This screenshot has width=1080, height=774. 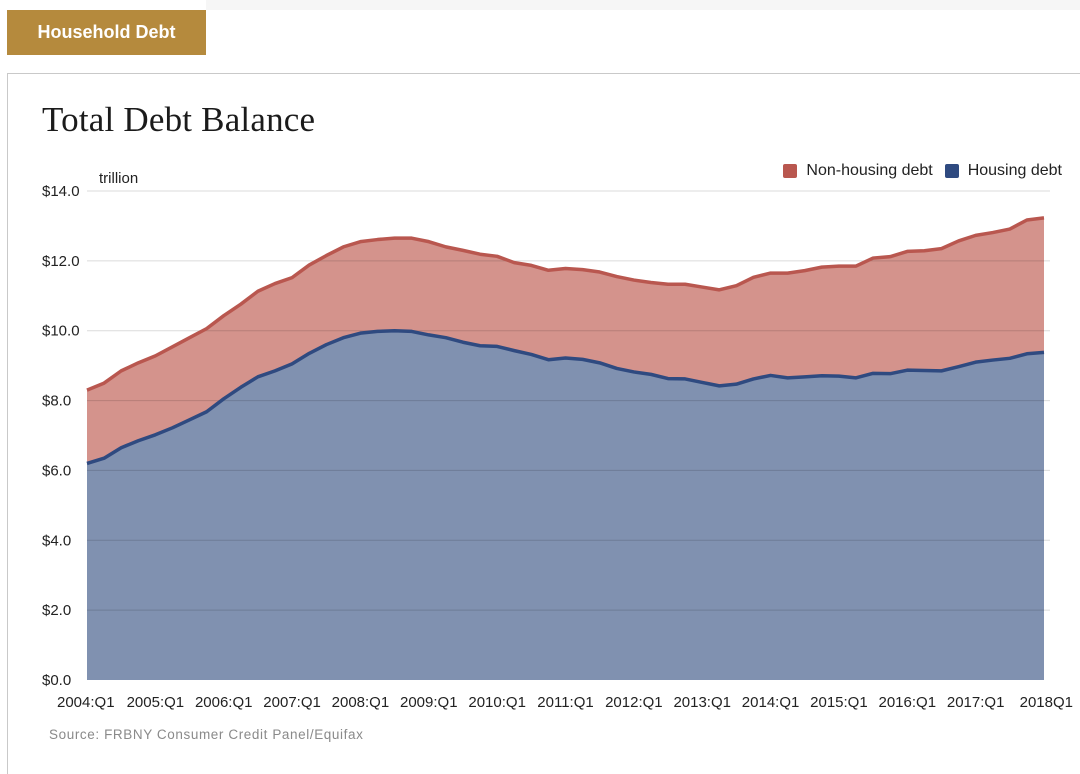 What do you see at coordinates (119, 178) in the screenshot?
I see `y-unit-label: trillion` at bounding box center [119, 178].